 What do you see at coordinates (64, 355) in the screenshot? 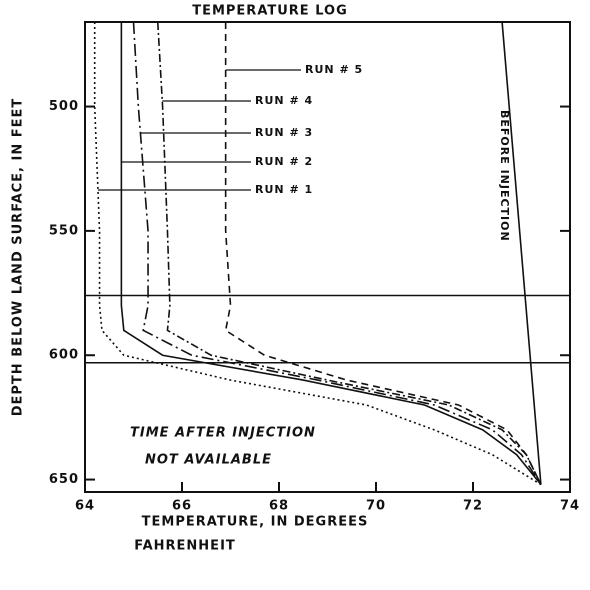
I see `y-tick-label: 600` at bounding box center [64, 355].